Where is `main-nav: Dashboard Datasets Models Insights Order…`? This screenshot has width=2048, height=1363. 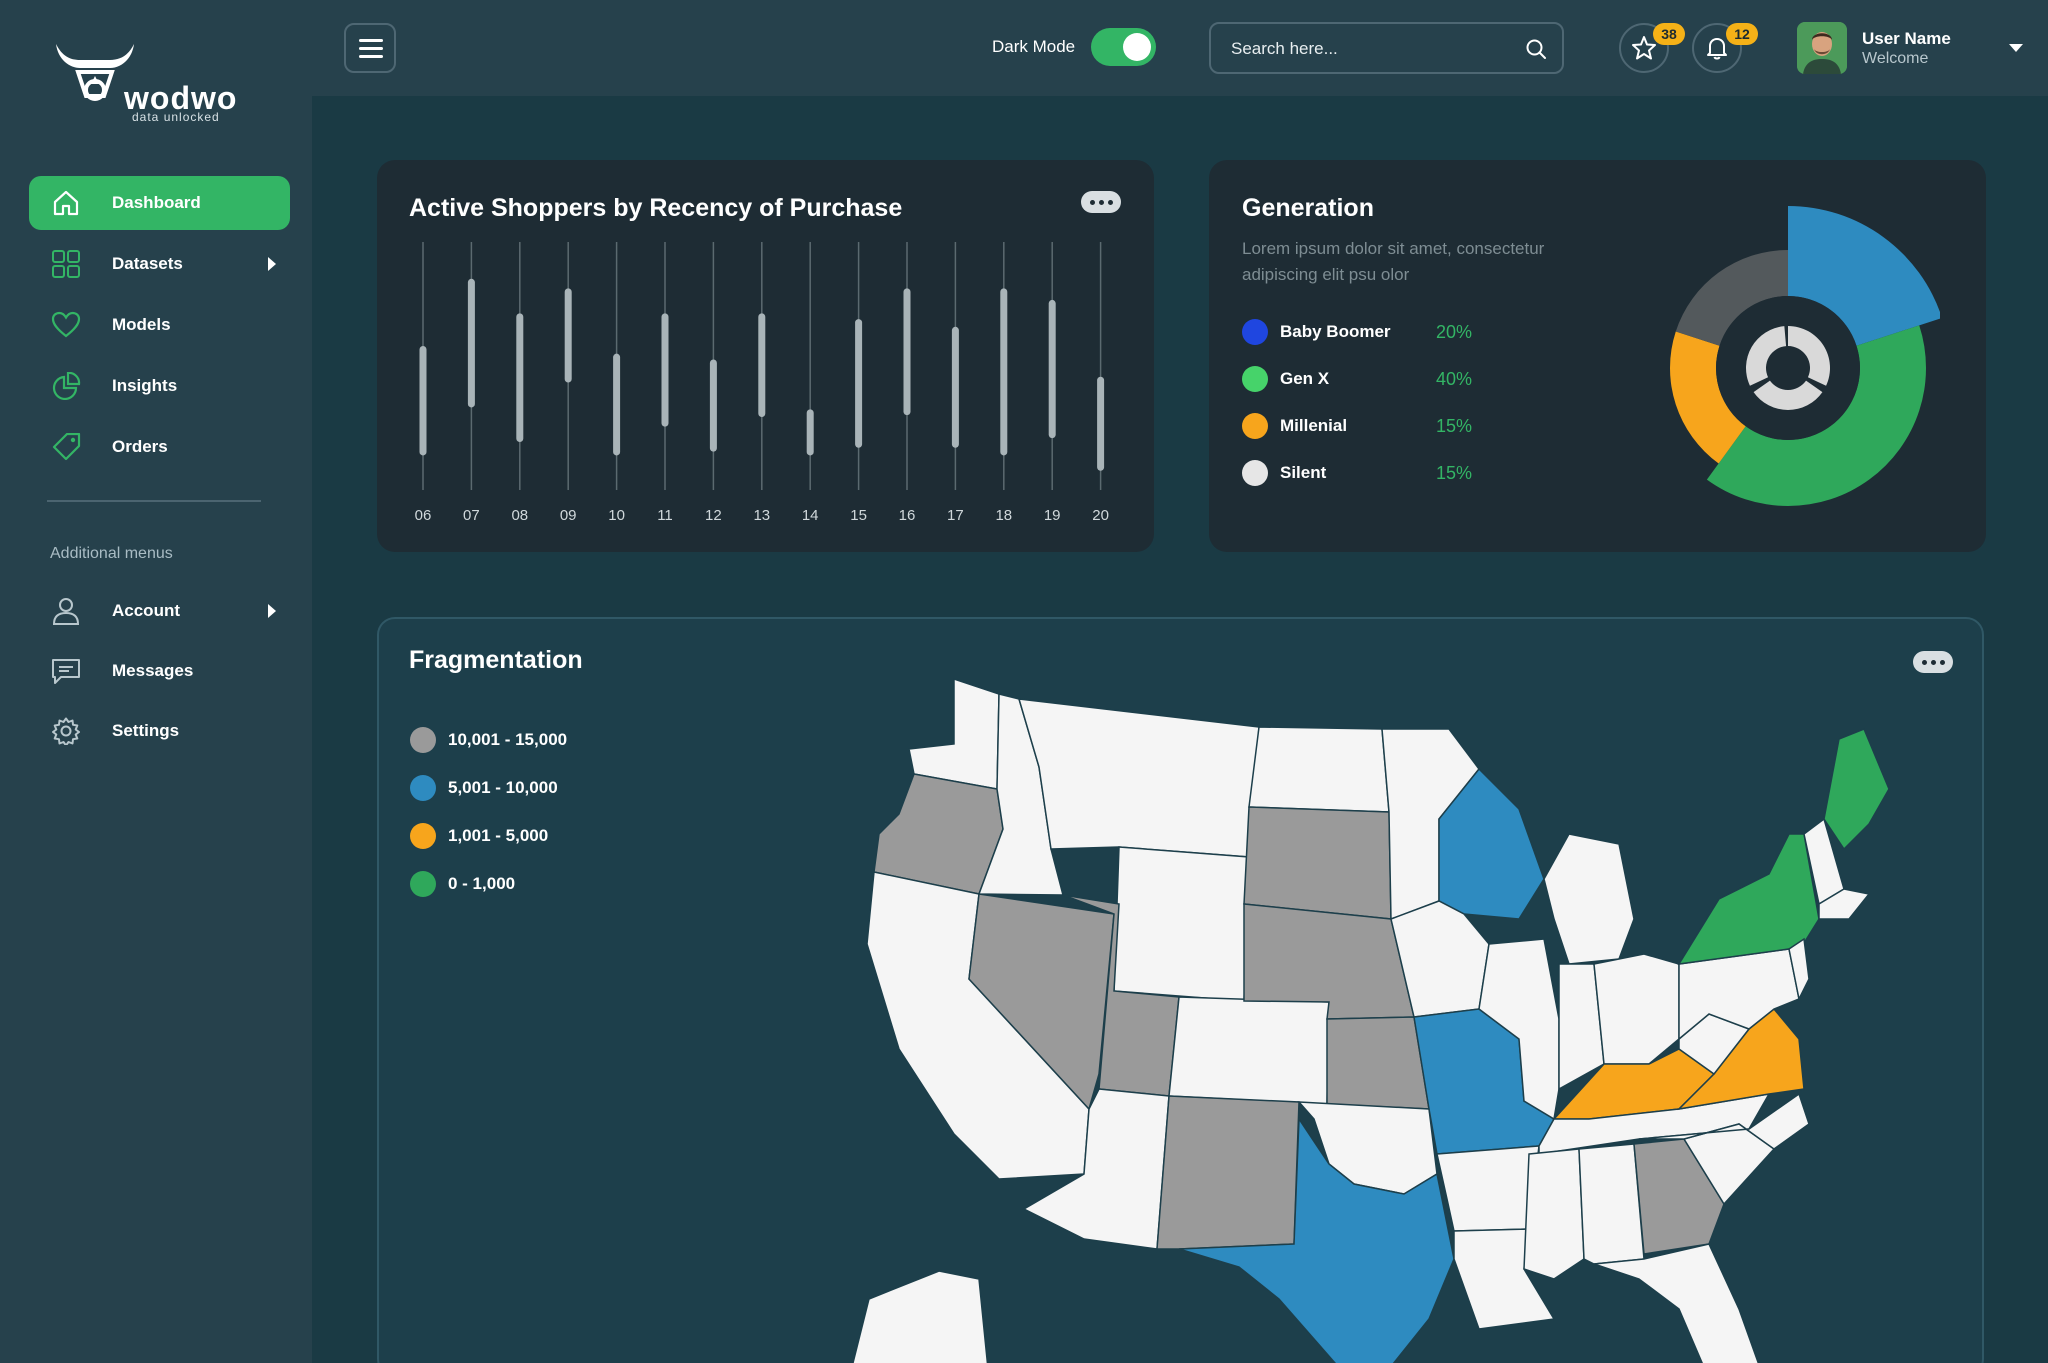
main-nav: Dashboard Datasets Models Insights Order… is located at coordinates (159, 328).